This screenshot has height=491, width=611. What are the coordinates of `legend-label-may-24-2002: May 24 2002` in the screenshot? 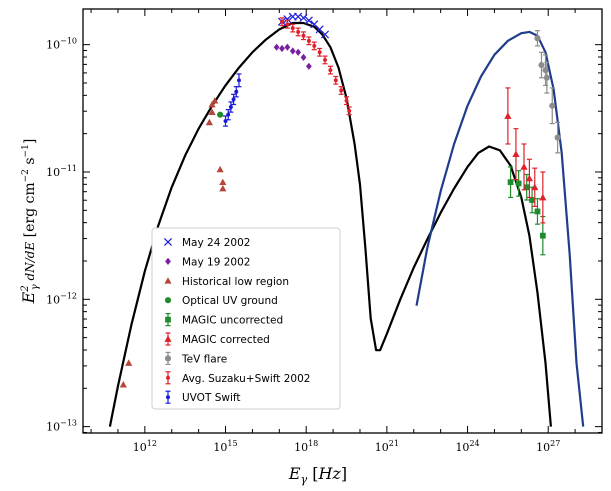 It's located at (216, 243).